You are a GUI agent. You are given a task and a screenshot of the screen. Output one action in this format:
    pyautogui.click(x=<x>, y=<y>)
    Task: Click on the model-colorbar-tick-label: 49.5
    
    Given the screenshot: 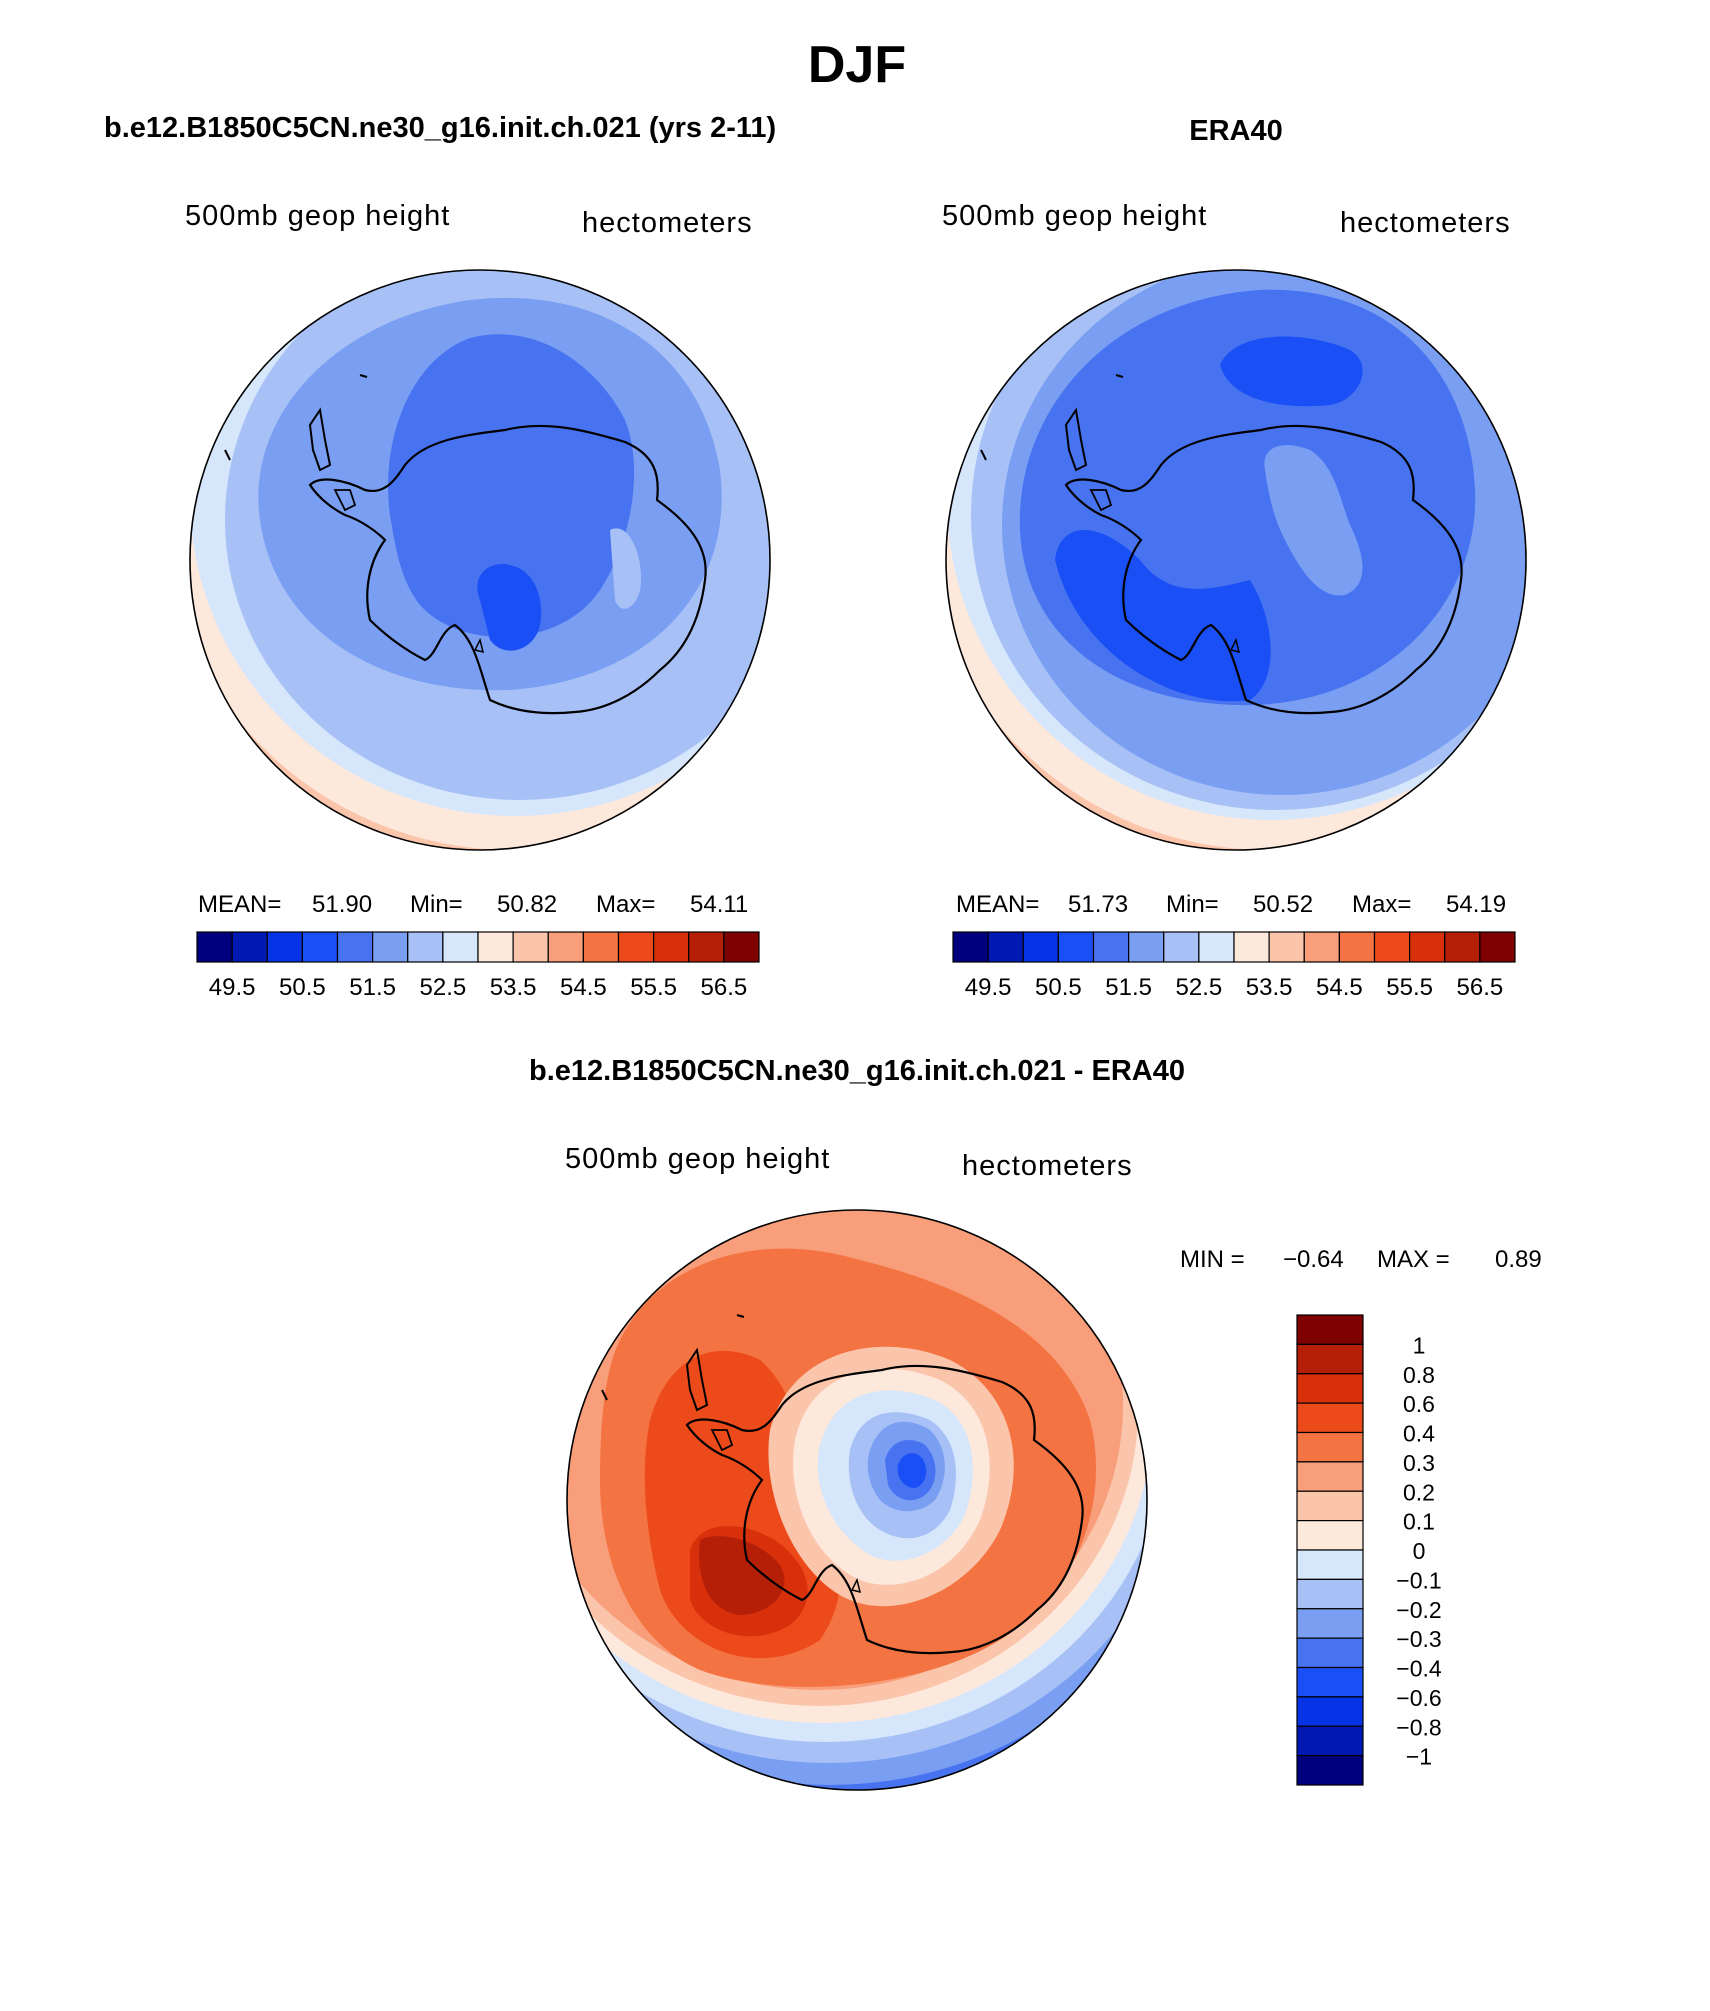 What is the action you would take?
    pyautogui.click(x=232, y=987)
    